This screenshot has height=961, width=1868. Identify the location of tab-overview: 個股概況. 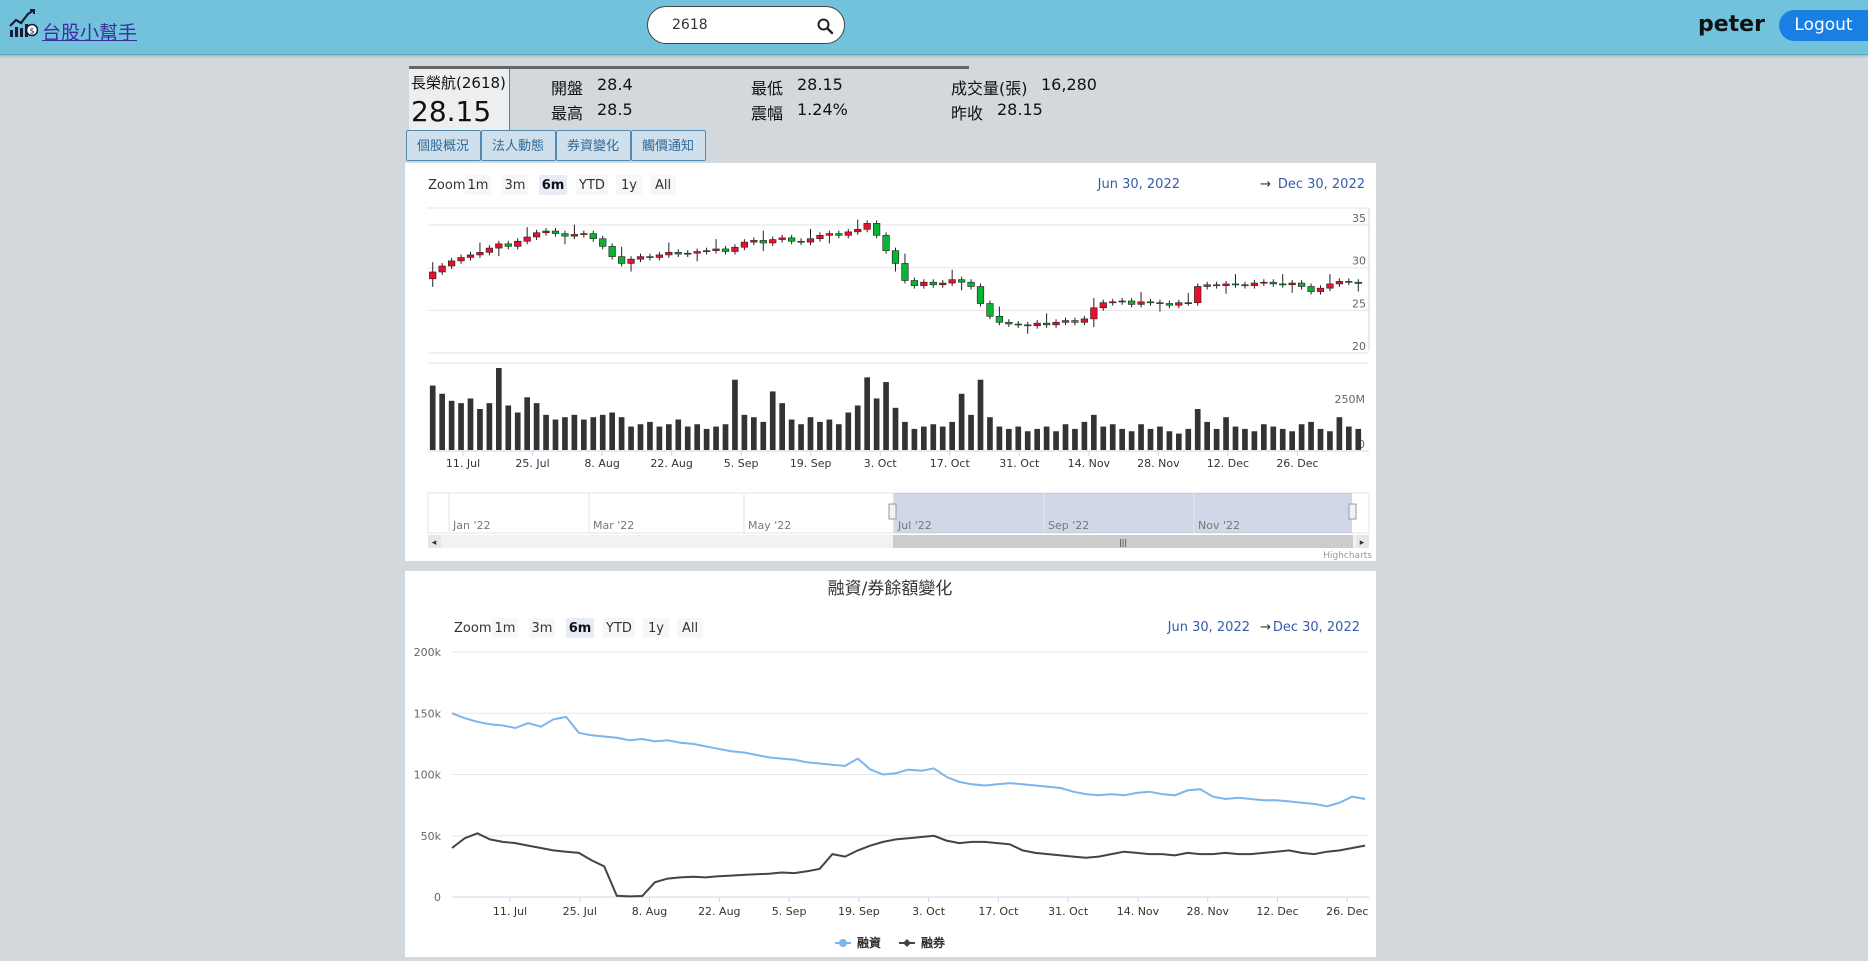
(443, 145).